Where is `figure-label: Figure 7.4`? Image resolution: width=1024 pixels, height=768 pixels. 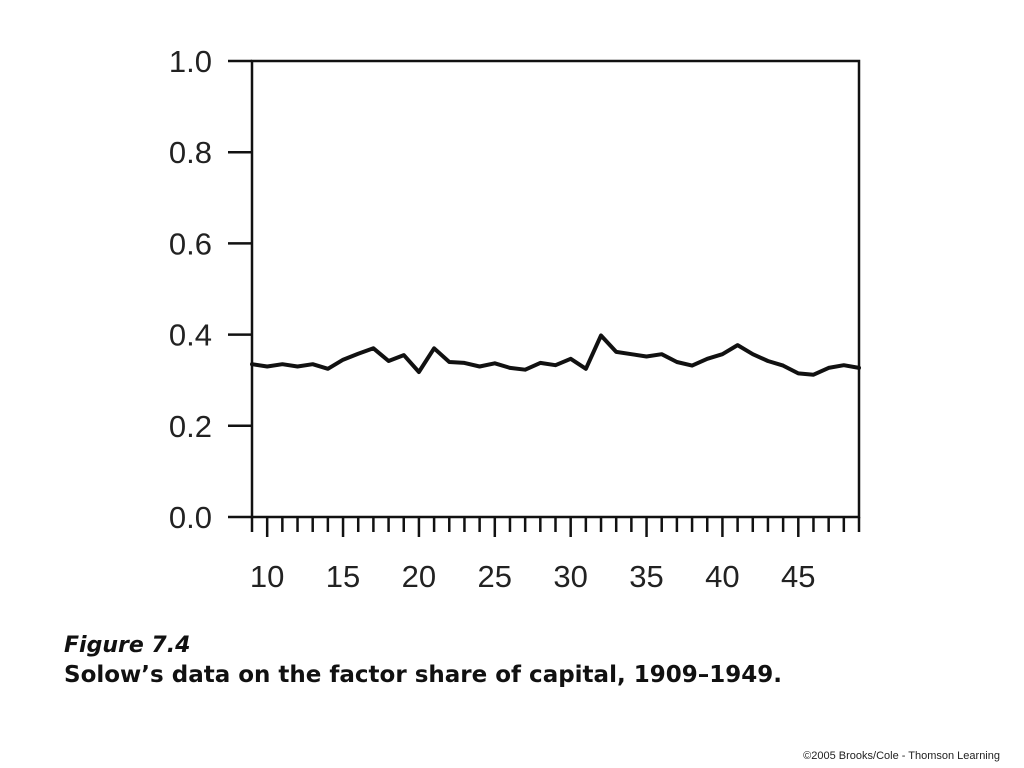
figure-label: Figure 7.4 is located at coordinates (127, 645).